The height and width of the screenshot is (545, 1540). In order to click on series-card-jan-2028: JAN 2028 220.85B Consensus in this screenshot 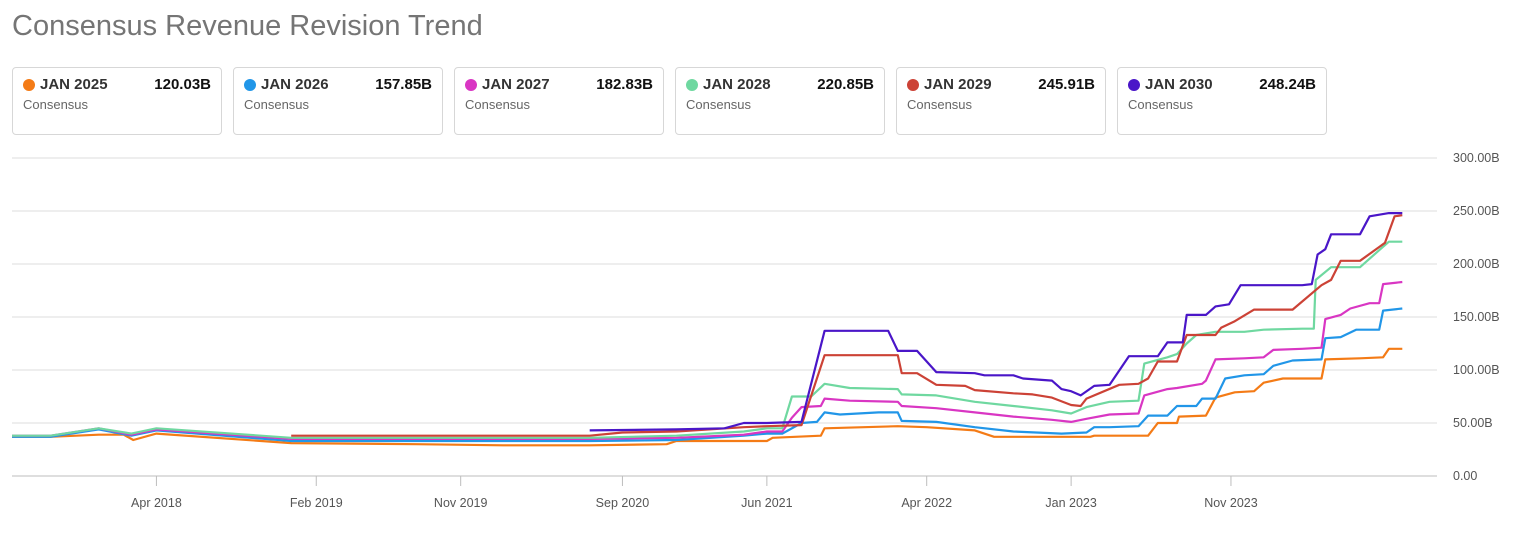, I will do `click(780, 101)`.